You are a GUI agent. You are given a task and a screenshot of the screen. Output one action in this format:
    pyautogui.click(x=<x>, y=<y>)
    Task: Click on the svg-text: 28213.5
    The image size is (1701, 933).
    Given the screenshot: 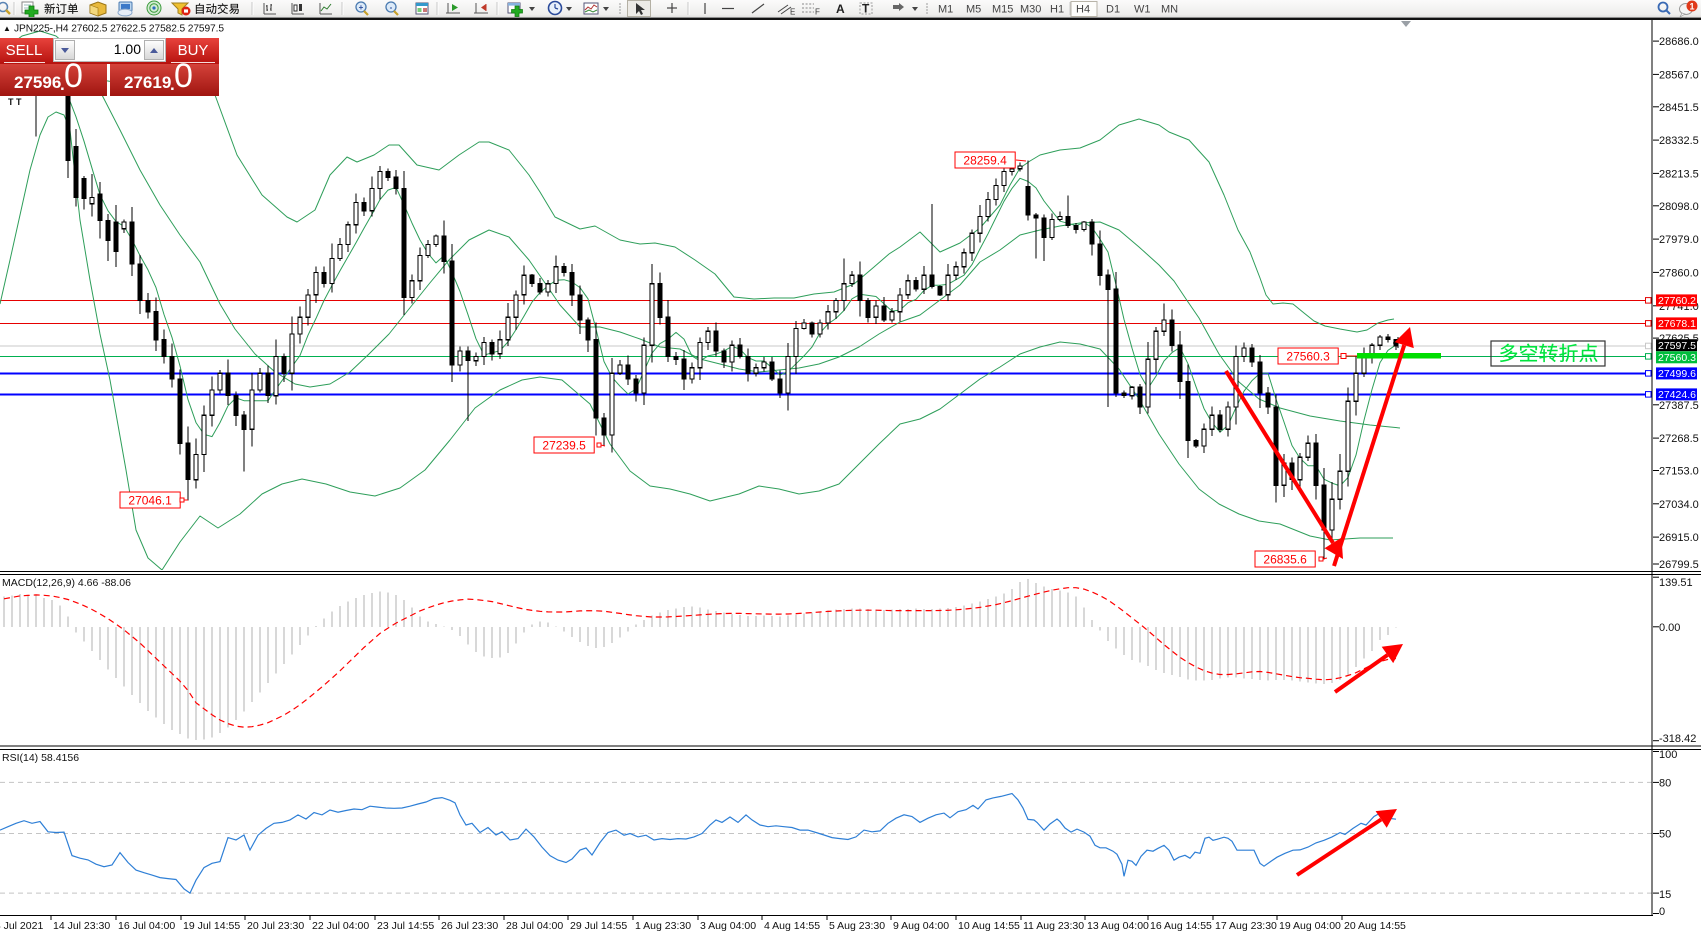 What is the action you would take?
    pyautogui.click(x=1679, y=174)
    